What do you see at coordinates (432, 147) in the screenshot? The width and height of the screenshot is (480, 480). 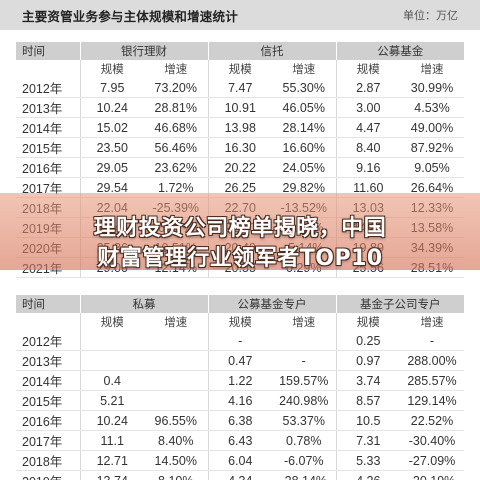 I see `value-cell: 87.92%` at bounding box center [432, 147].